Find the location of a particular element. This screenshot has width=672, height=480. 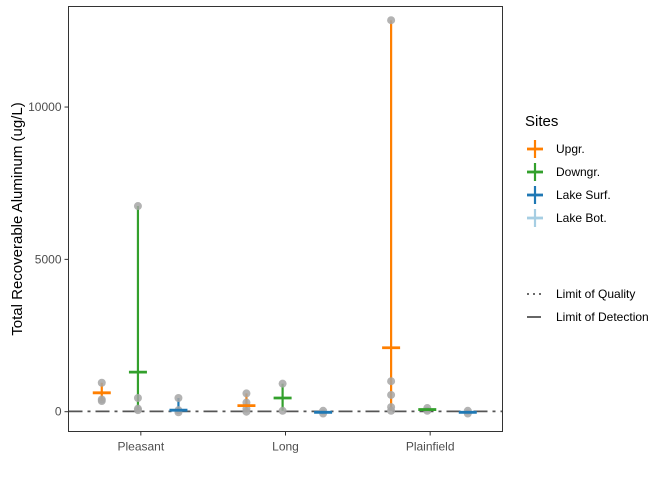

y-axis-title: Total Recoverable Aluminum (ug/L) is located at coordinates (17, 218).